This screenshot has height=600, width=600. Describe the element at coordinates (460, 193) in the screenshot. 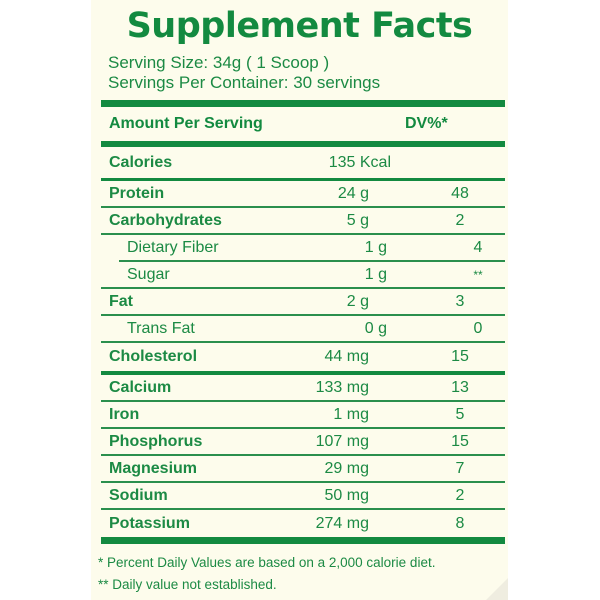

I see `nutrient-dv: 48` at that location.